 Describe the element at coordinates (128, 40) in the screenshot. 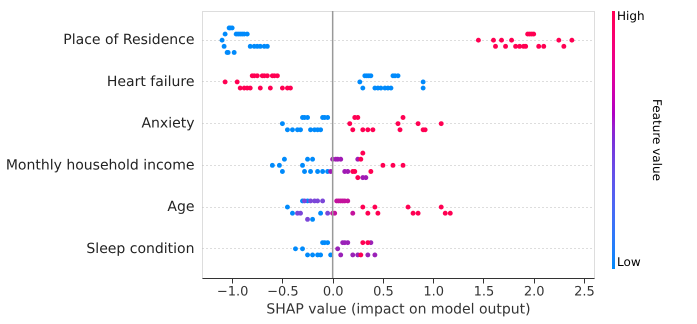

I see `y-tick-label: Place of Residence` at that location.